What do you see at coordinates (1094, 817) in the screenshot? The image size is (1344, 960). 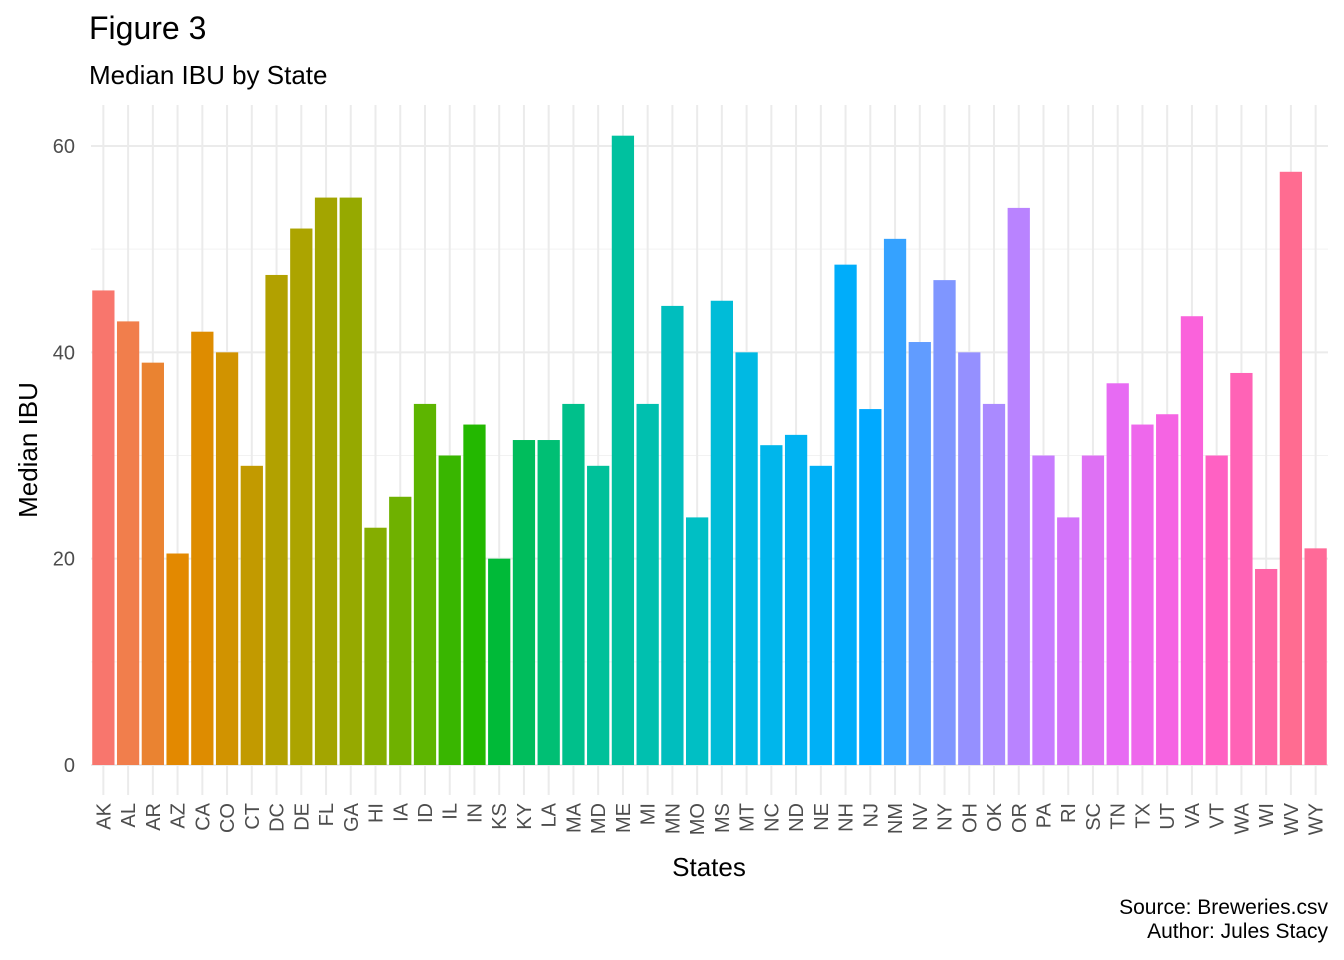 I see `x-tick-label: SC` at bounding box center [1094, 817].